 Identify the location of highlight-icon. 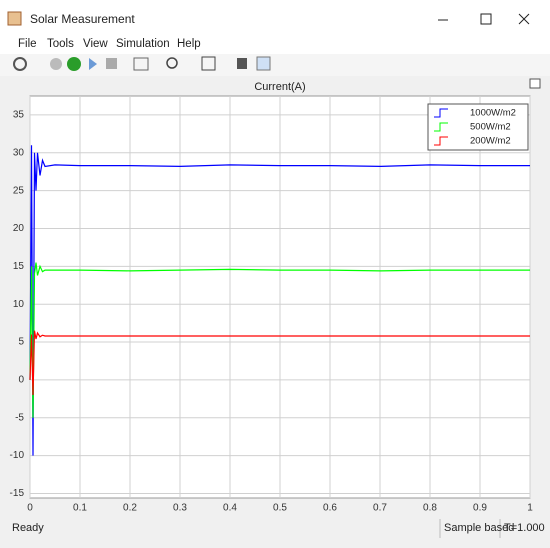
(141, 64).